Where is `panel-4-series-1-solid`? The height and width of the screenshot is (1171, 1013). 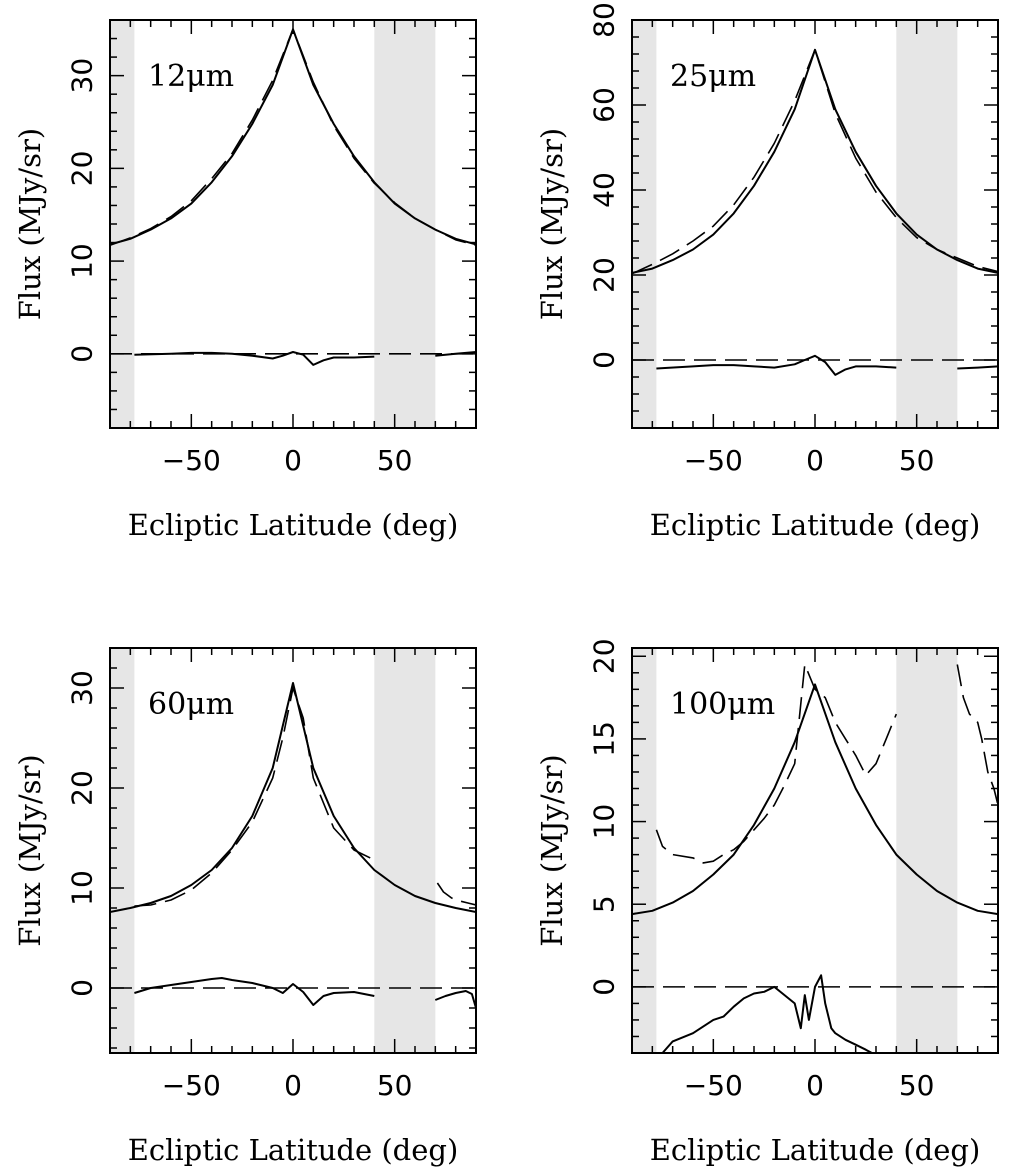 panel-4-series-1-solid is located at coordinates (815, 799).